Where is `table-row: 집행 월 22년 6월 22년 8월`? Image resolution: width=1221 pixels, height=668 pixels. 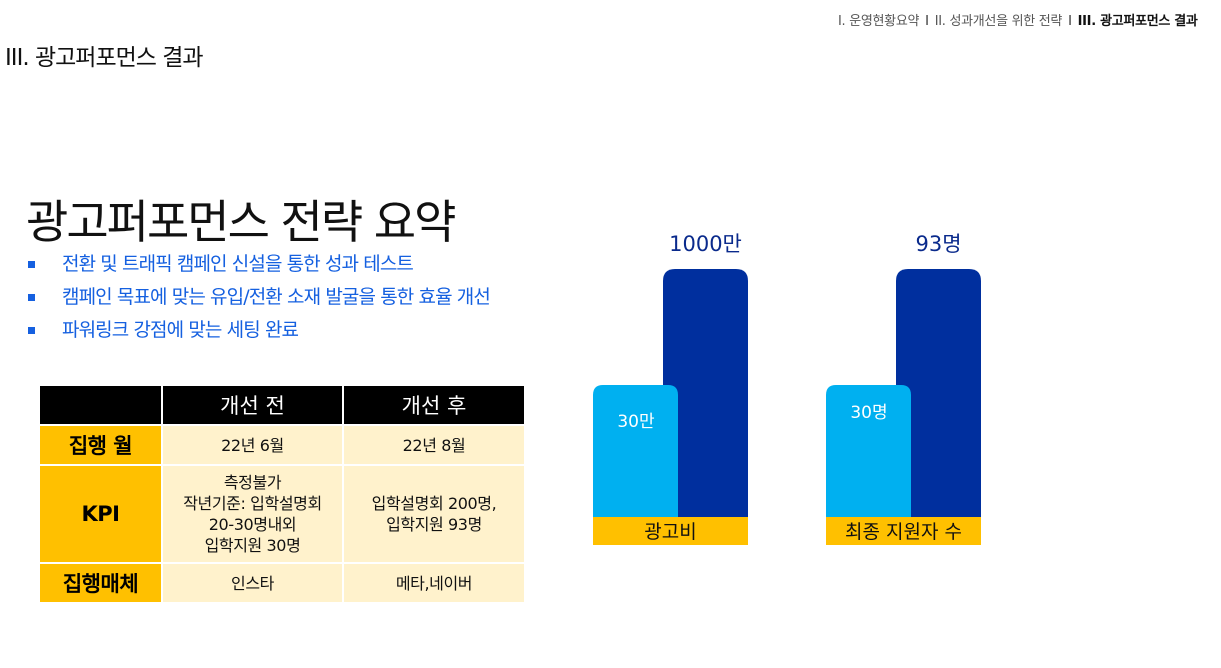 table-row: 집행 월 22년 6월 22년 8월 is located at coordinates (282, 445).